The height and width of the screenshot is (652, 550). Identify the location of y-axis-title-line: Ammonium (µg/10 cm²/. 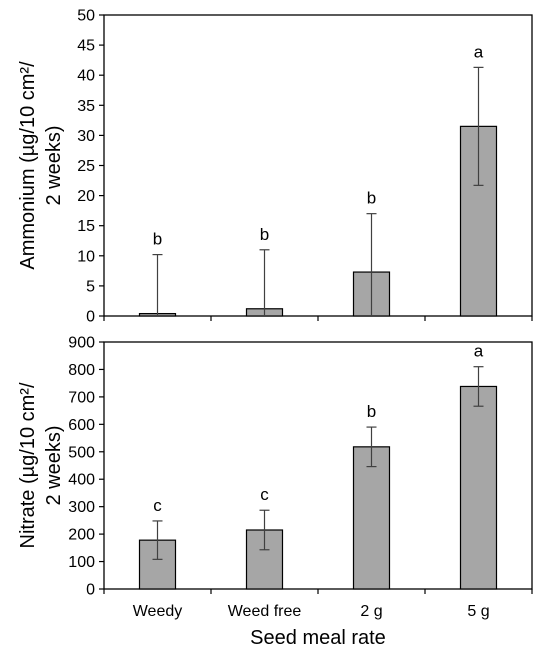
(28, 165).